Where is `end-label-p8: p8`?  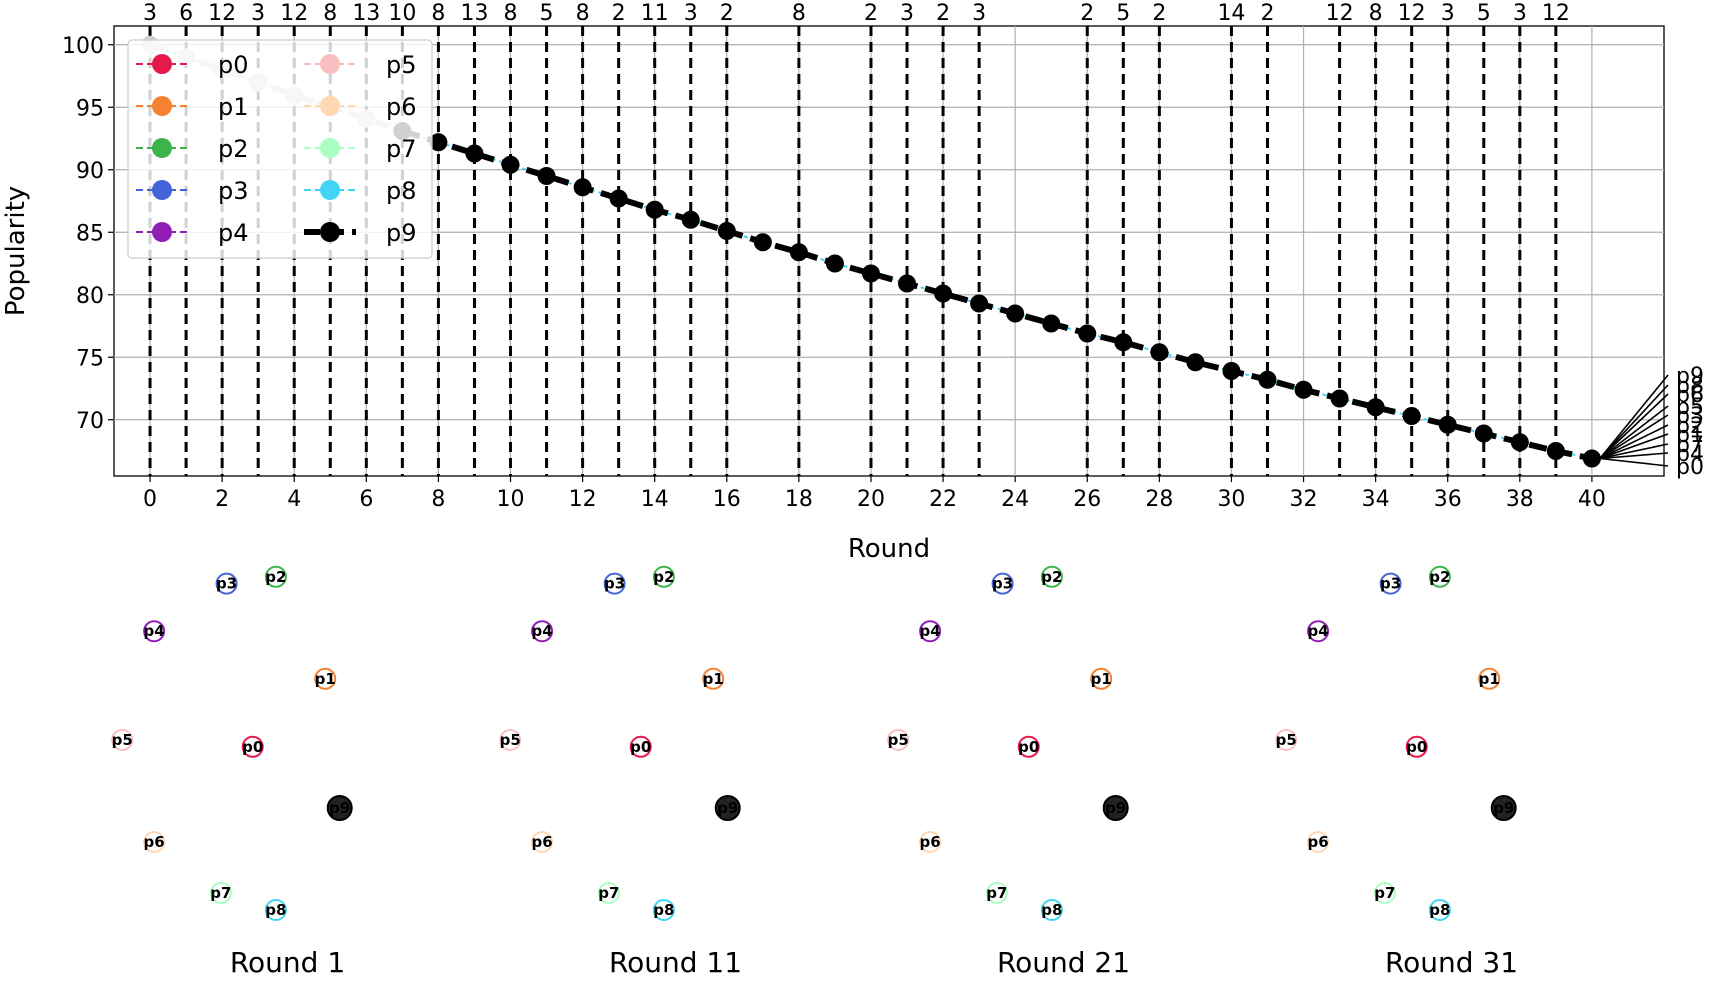
end-label-p8: p8 is located at coordinates (1690, 386).